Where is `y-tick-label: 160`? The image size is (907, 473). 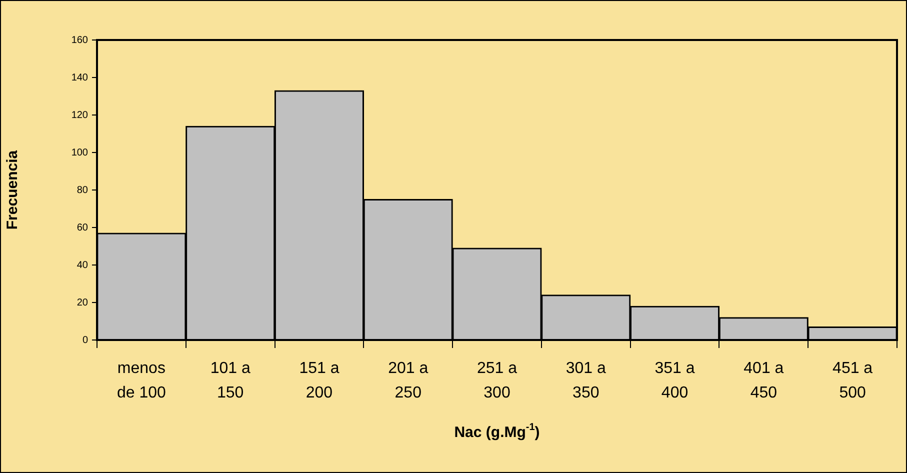
y-tick-label: 160 is located at coordinates (79, 40).